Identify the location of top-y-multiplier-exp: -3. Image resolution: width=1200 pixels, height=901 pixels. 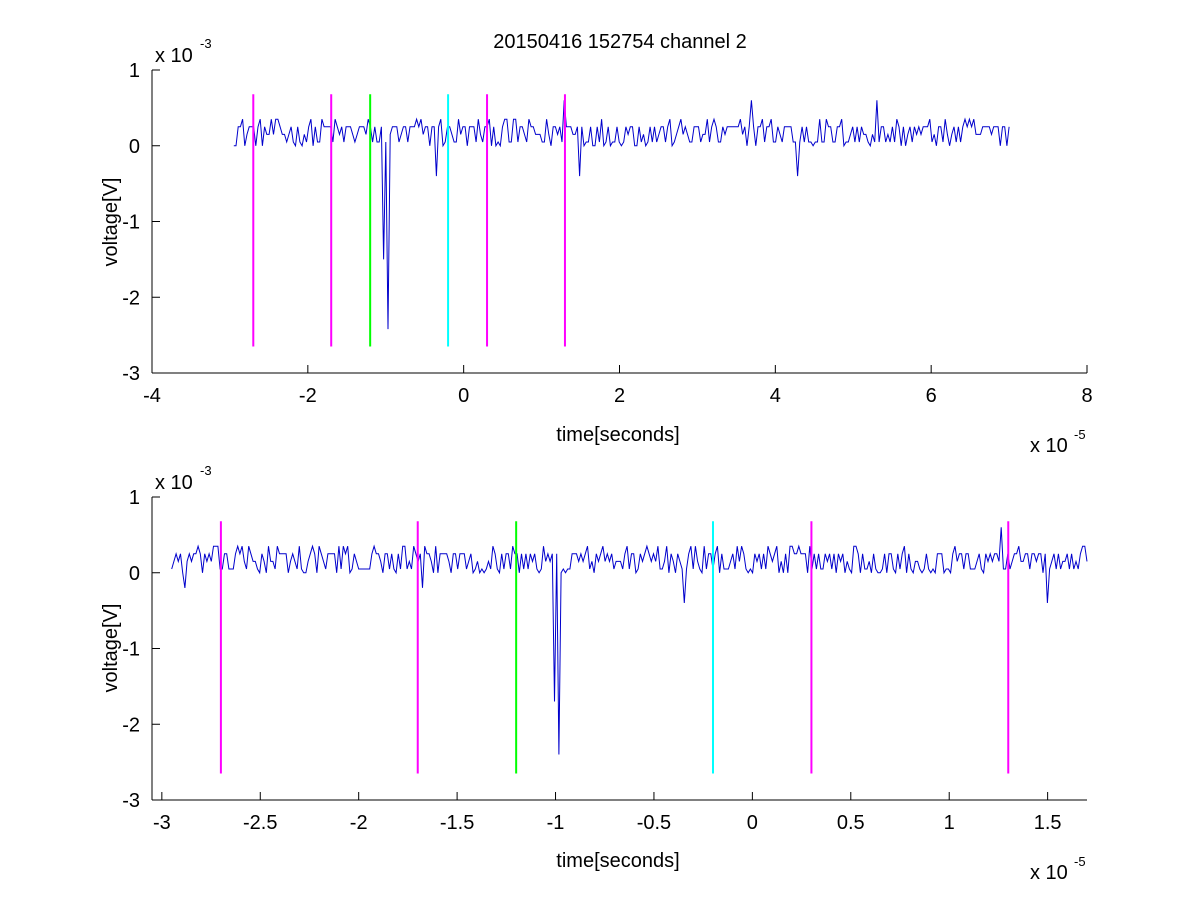
(206, 43).